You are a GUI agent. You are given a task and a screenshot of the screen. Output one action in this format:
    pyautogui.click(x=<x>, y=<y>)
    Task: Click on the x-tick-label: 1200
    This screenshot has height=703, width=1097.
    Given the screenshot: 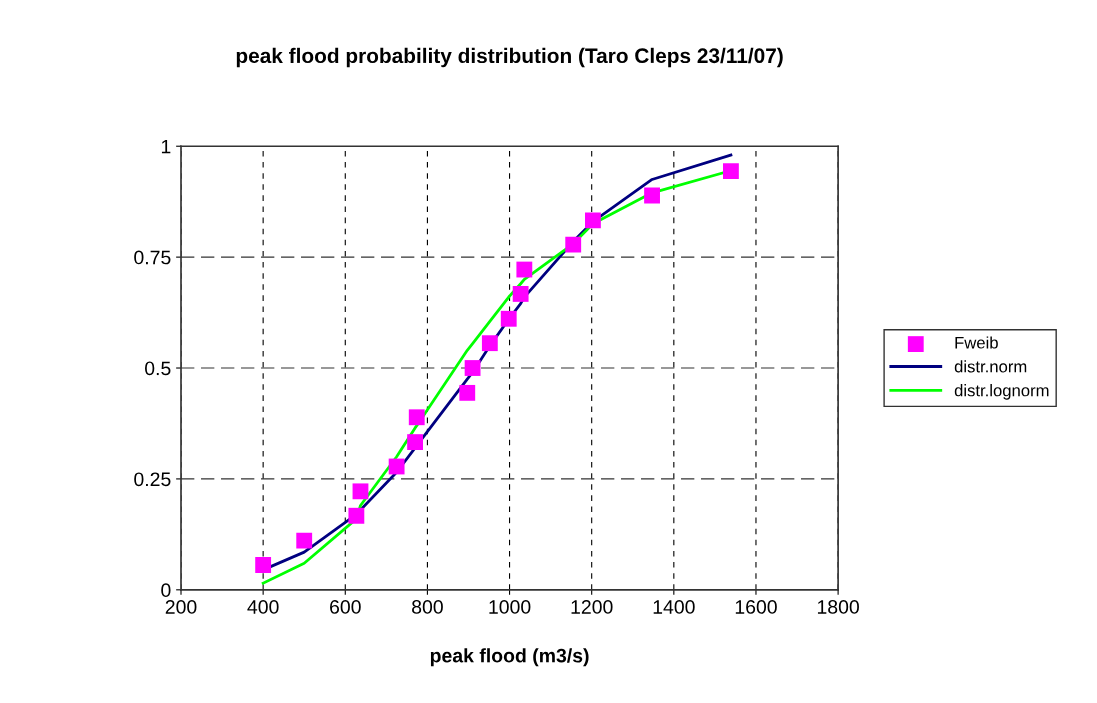 What is the action you would take?
    pyautogui.click(x=592, y=607)
    